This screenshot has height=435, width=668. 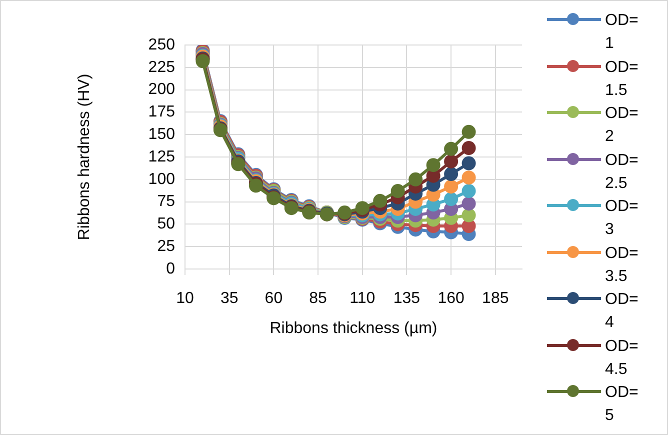 What do you see at coordinates (622, 125) in the screenshot?
I see `legend-label: OD= 2` at bounding box center [622, 125].